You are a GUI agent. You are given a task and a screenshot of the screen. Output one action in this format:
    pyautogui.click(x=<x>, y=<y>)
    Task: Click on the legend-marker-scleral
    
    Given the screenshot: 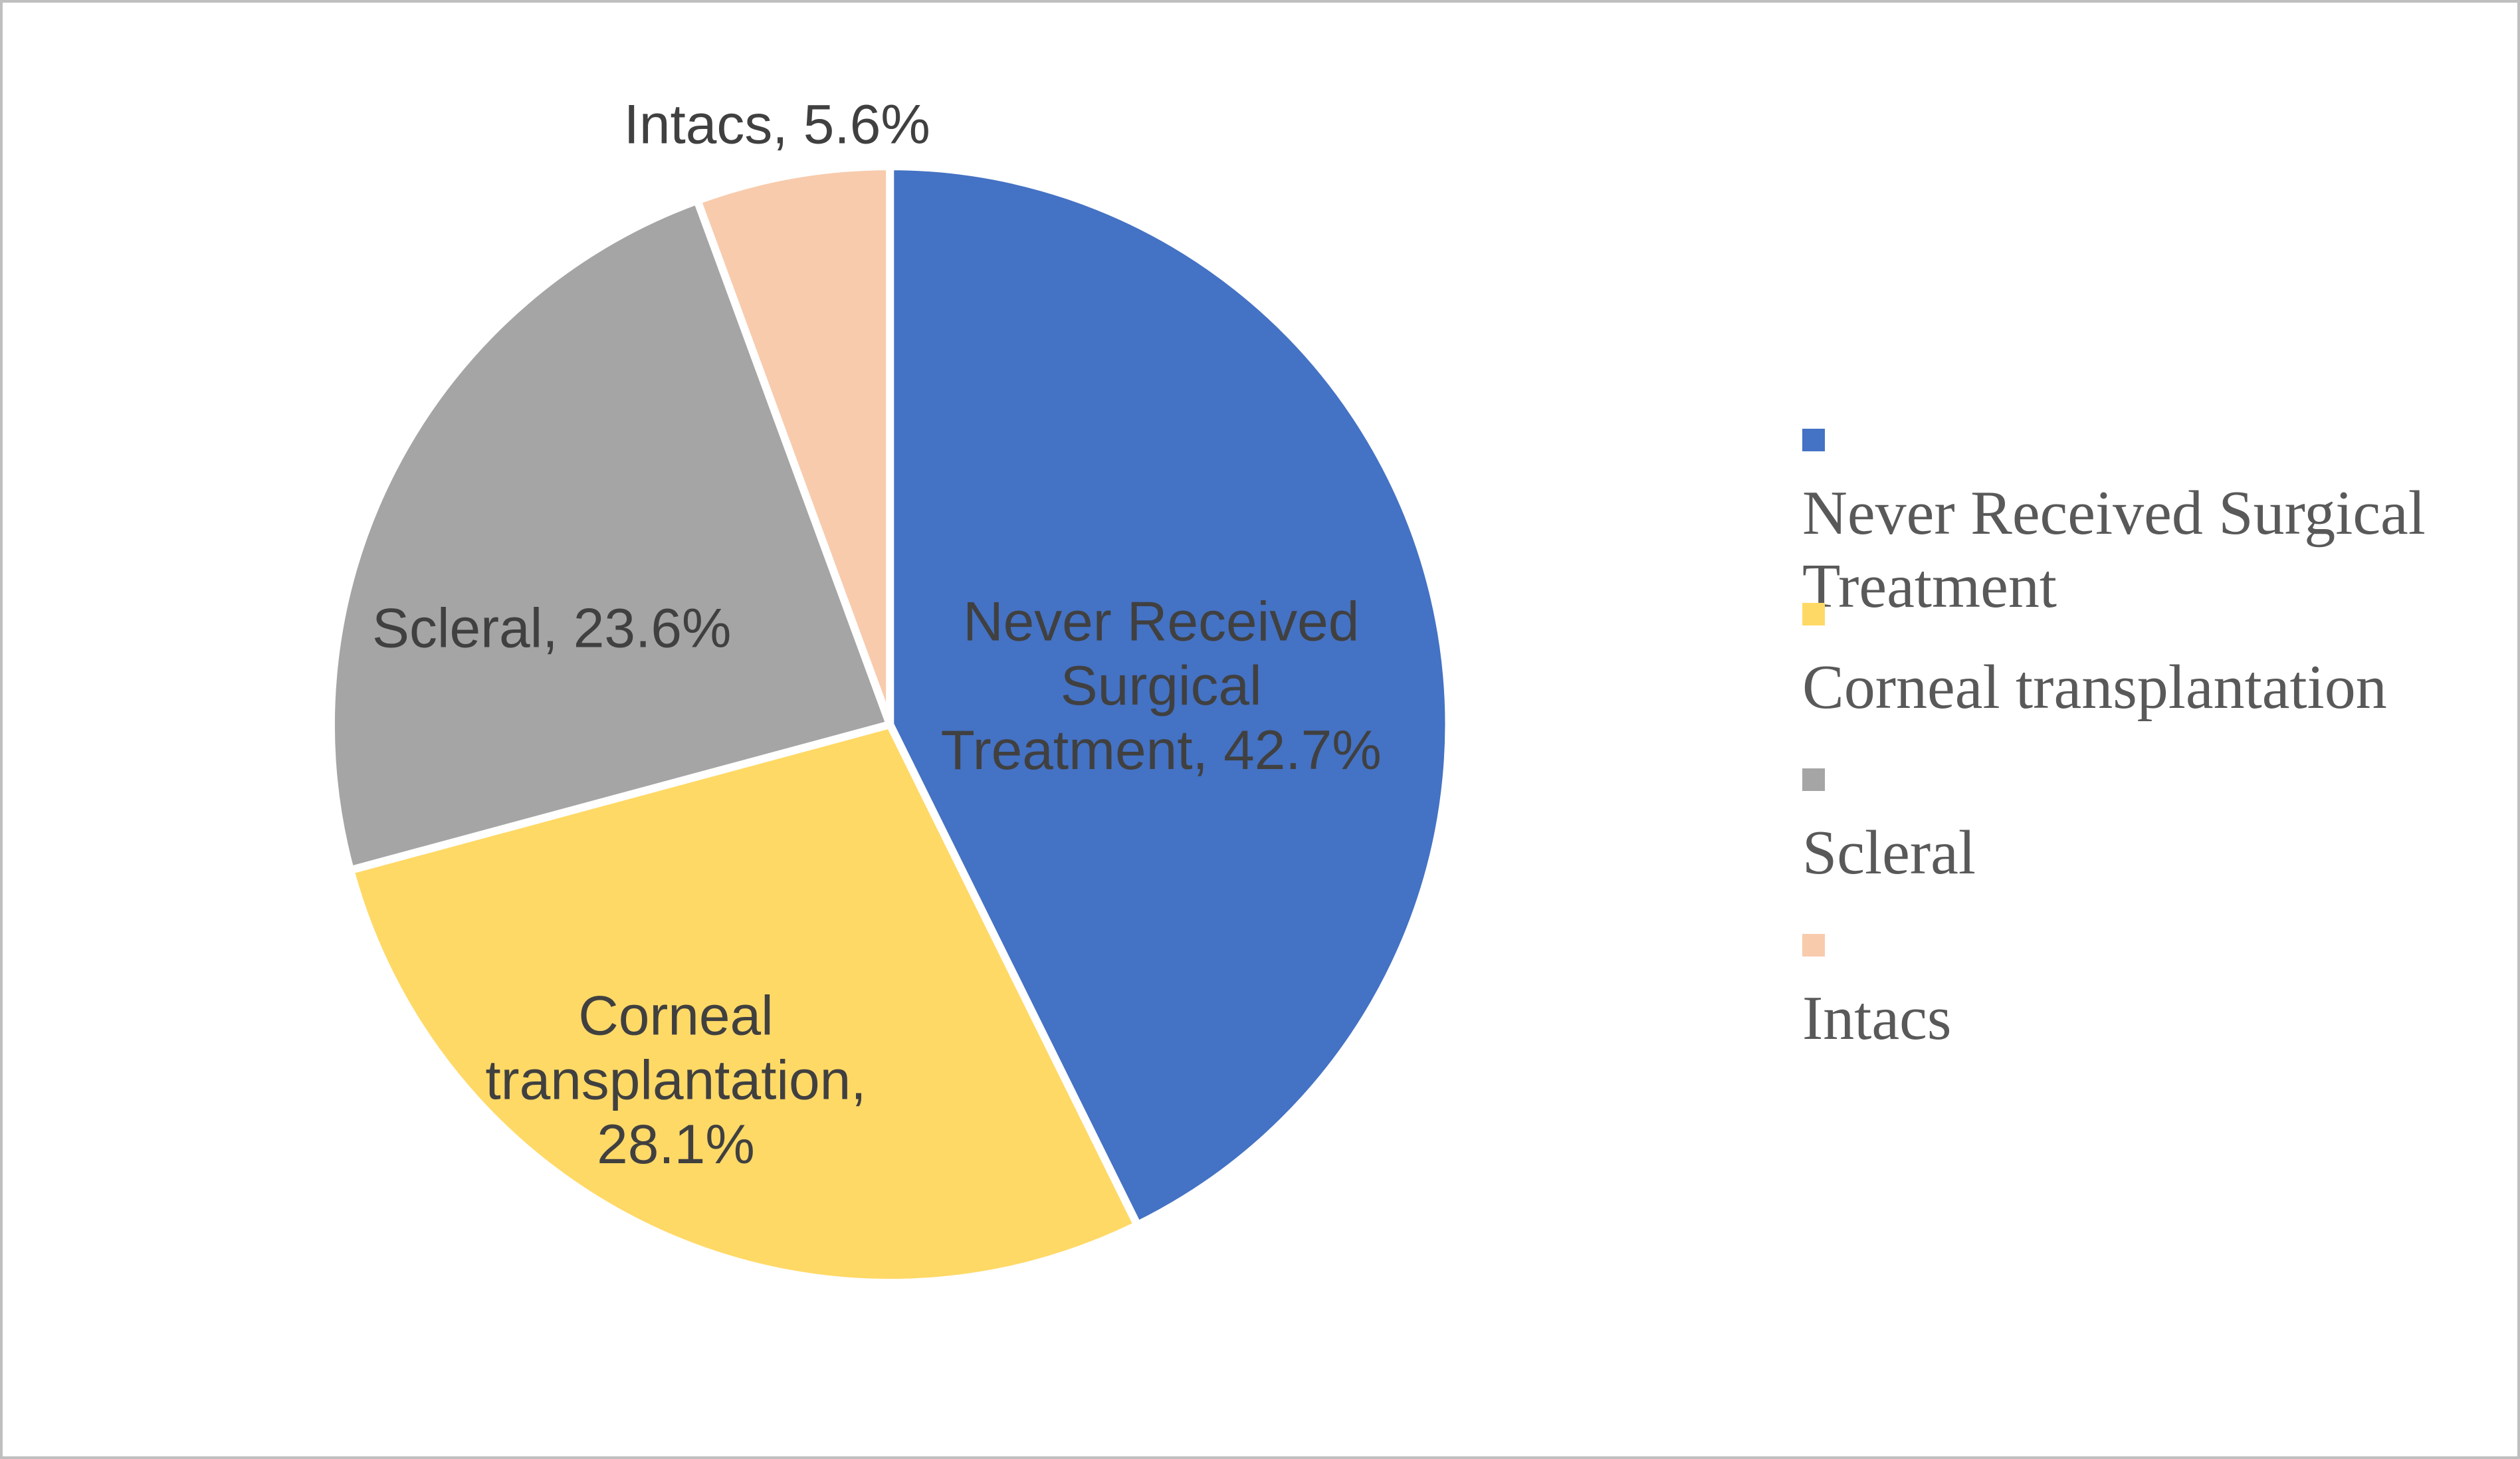 What is the action you would take?
    pyautogui.click(x=1813, y=779)
    